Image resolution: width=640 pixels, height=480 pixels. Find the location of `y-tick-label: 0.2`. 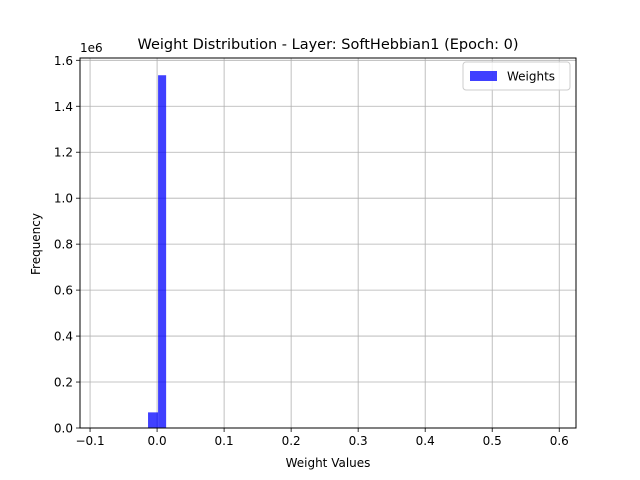

y-tick-label: 0.2 is located at coordinates (63, 383).